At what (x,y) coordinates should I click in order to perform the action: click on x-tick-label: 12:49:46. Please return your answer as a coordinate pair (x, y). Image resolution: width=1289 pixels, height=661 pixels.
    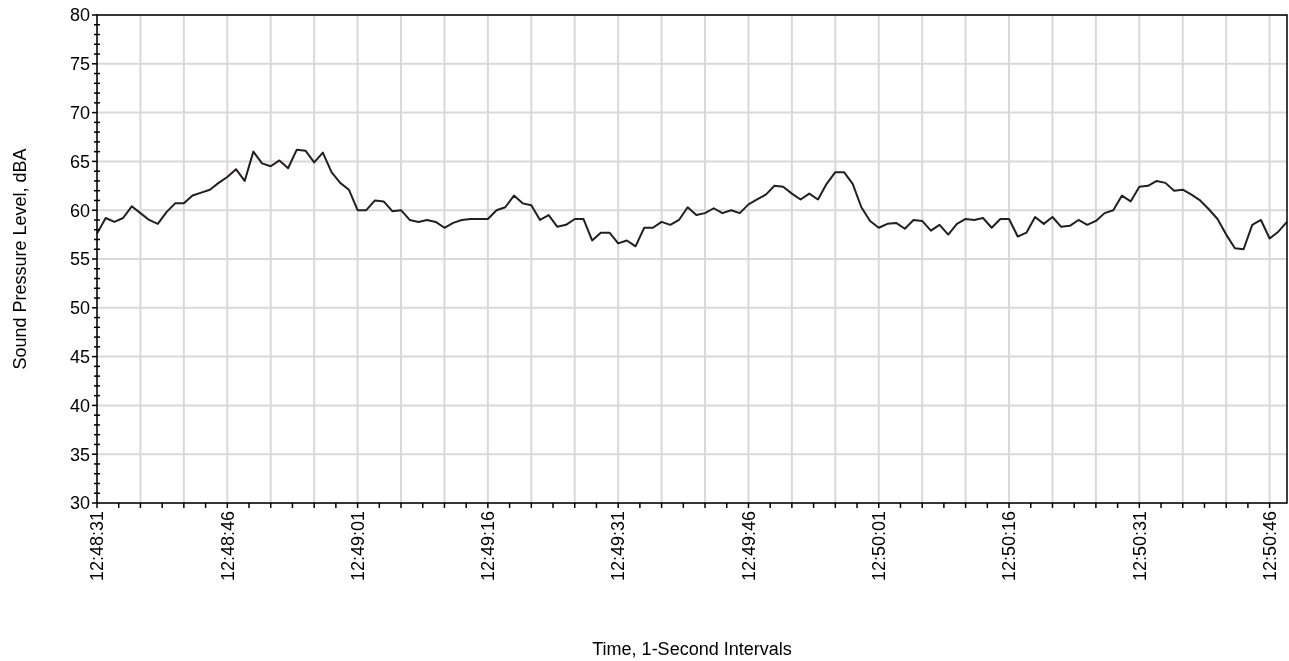
    Looking at the image, I should click on (748, 546).